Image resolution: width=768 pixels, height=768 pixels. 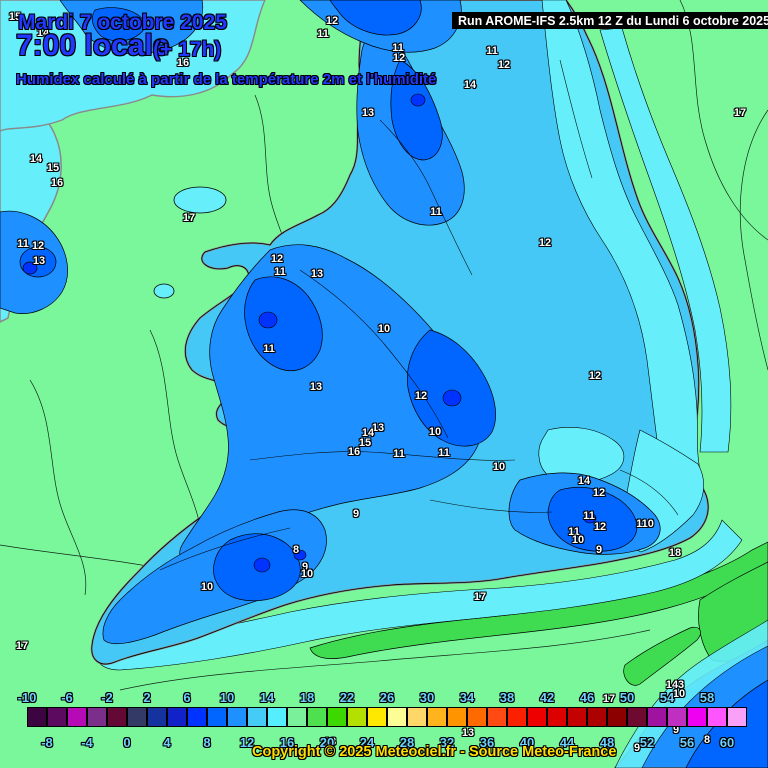 What do you see at coordinates (207, 742) in the screenshot?
I see `legend-tick-label: 8` at bounding box center [207, 742].